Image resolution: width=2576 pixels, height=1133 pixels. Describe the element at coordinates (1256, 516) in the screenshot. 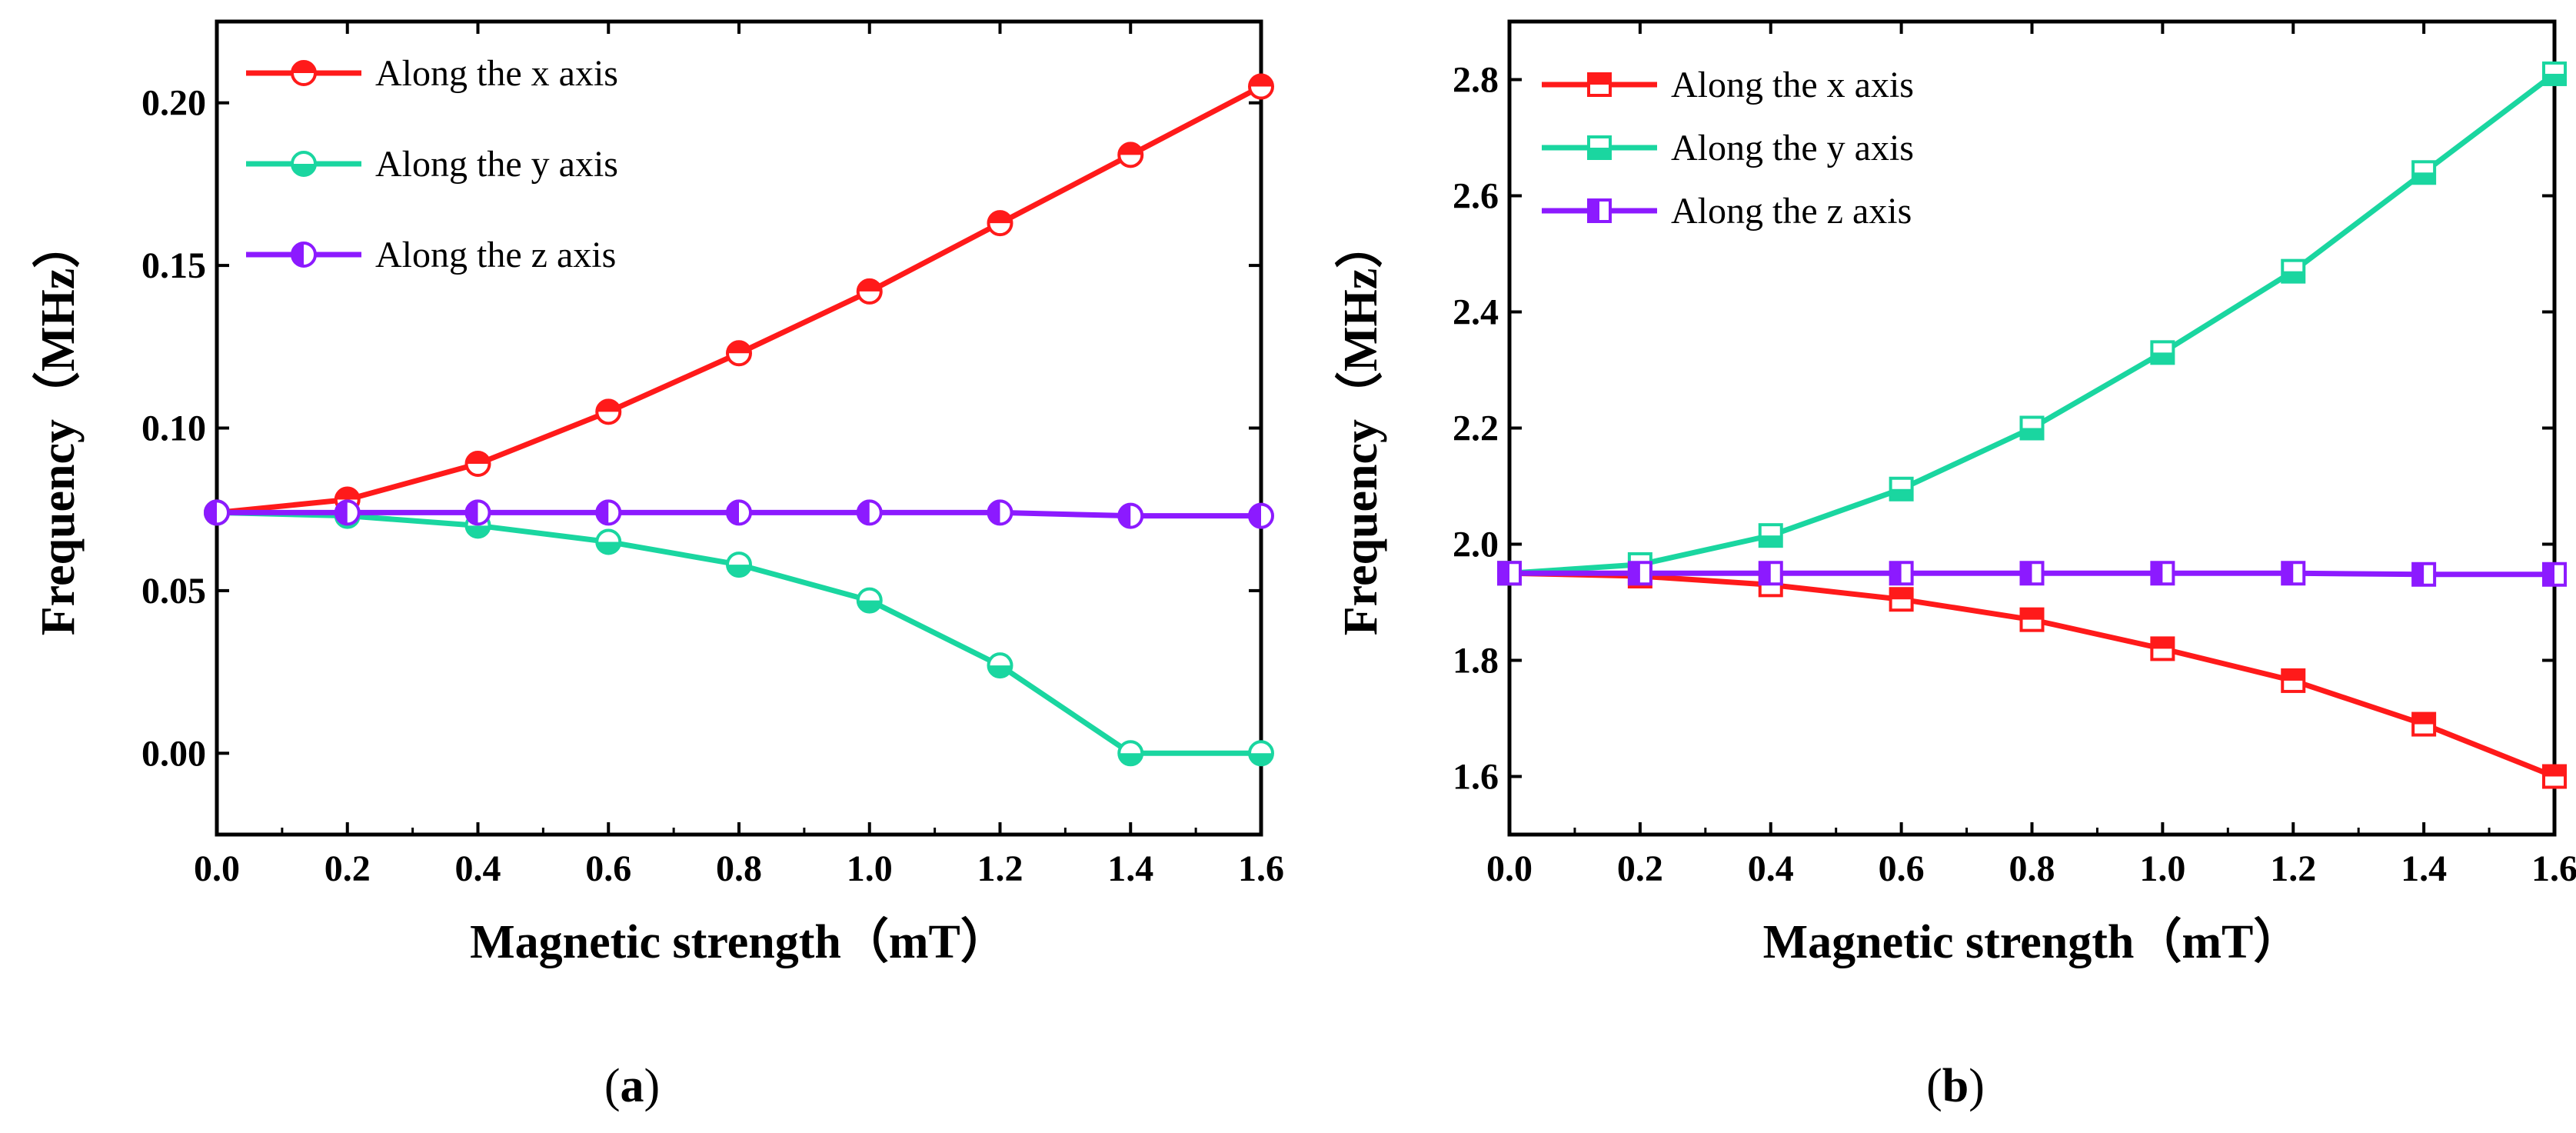

I see `data-point-a-2-8-fill` at that location.